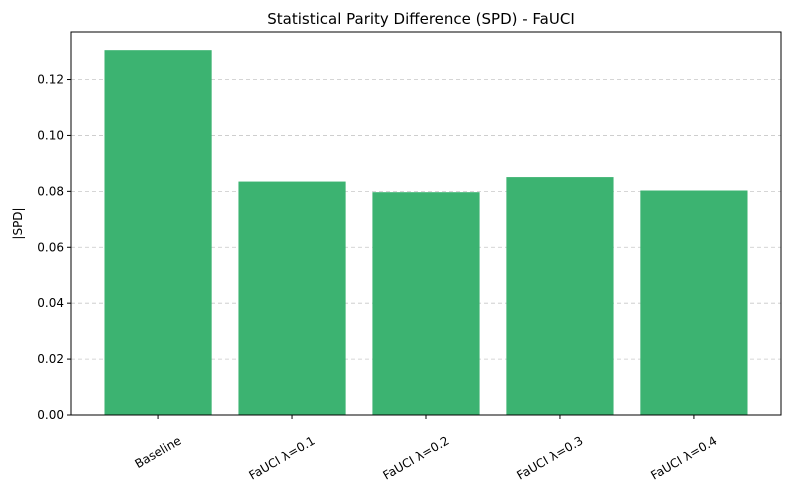 This screenshot has height=490, width=790. Describe the element at coordinates (50, 135) in the screenshot. I see `y-tick-label: 0.10` at that location.